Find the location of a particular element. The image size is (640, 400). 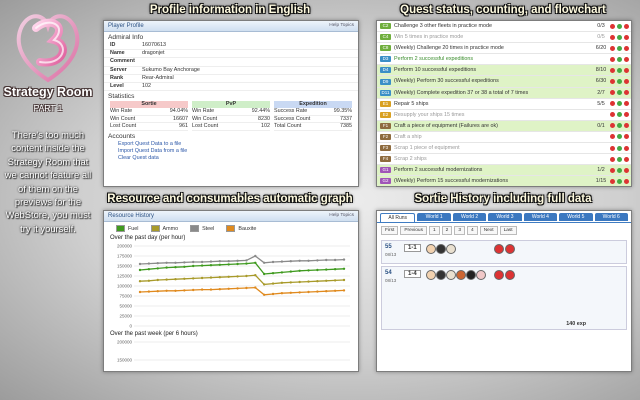

quest-progress: 8/10 is located at coordinates (601, 70).